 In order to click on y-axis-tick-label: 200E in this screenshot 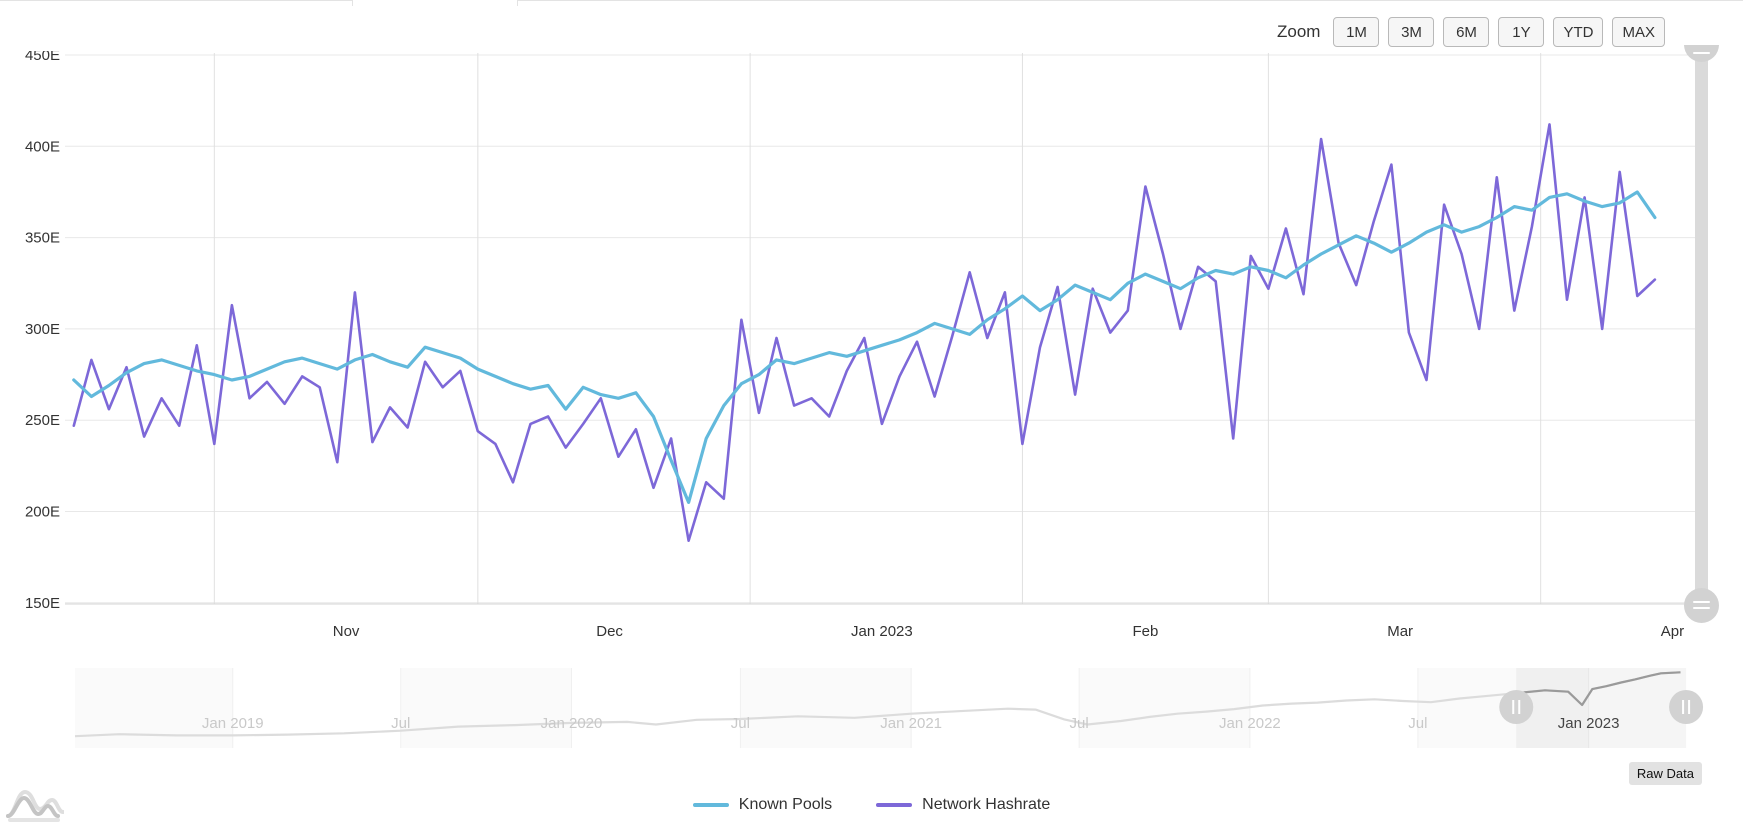, I will do `click(42, 512)`.